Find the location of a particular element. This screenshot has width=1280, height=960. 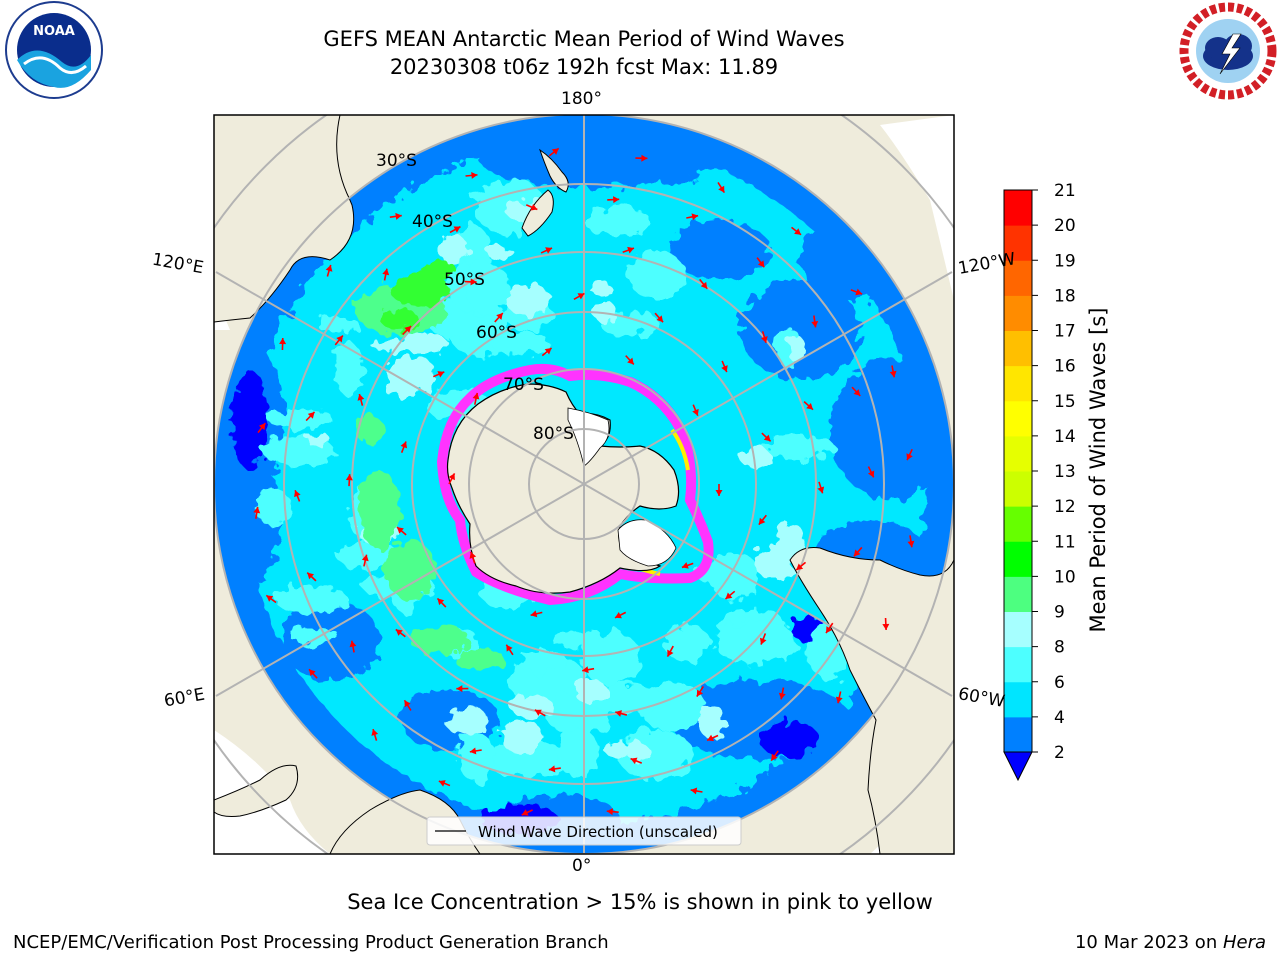

lat-label-80s: 80°S is located at coordinates (553, 434).